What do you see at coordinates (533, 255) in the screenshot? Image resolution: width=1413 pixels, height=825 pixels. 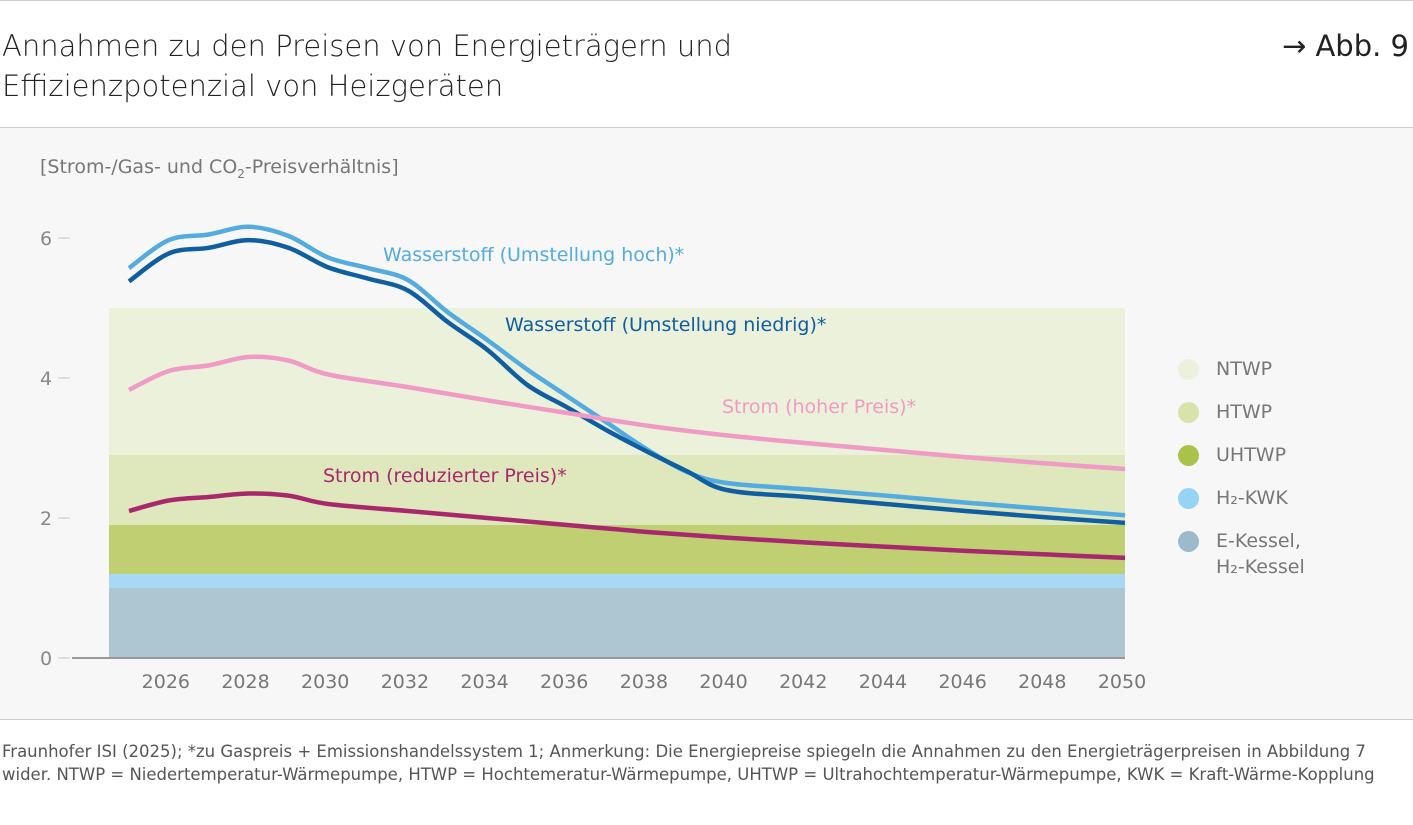 I see `series-label-0: Wasserstoff (Umstellung hoch)*` at bounding box center [533, 255].